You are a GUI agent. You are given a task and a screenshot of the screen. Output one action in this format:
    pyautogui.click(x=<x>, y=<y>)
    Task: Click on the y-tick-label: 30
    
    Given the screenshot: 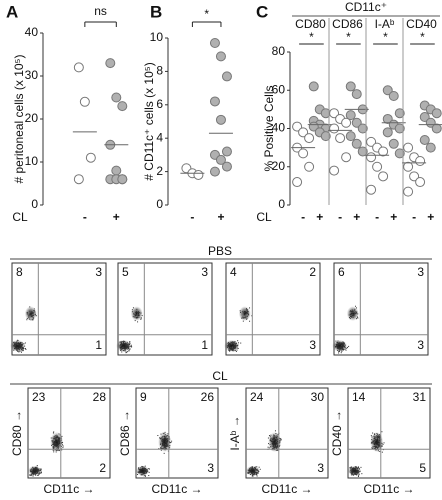 What is the action you would take?
    pyautogui.click(x=32, y=75)
    